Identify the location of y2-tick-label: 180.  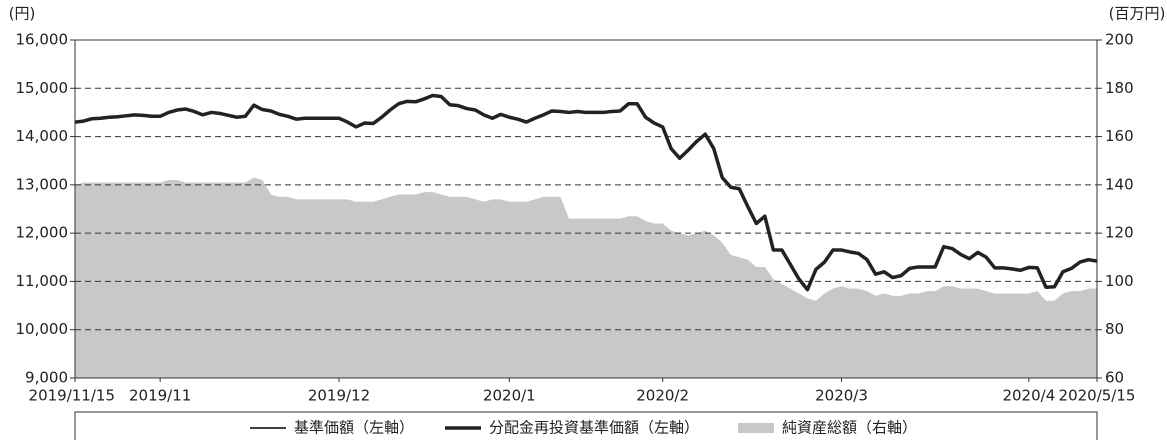
(1119, 88).